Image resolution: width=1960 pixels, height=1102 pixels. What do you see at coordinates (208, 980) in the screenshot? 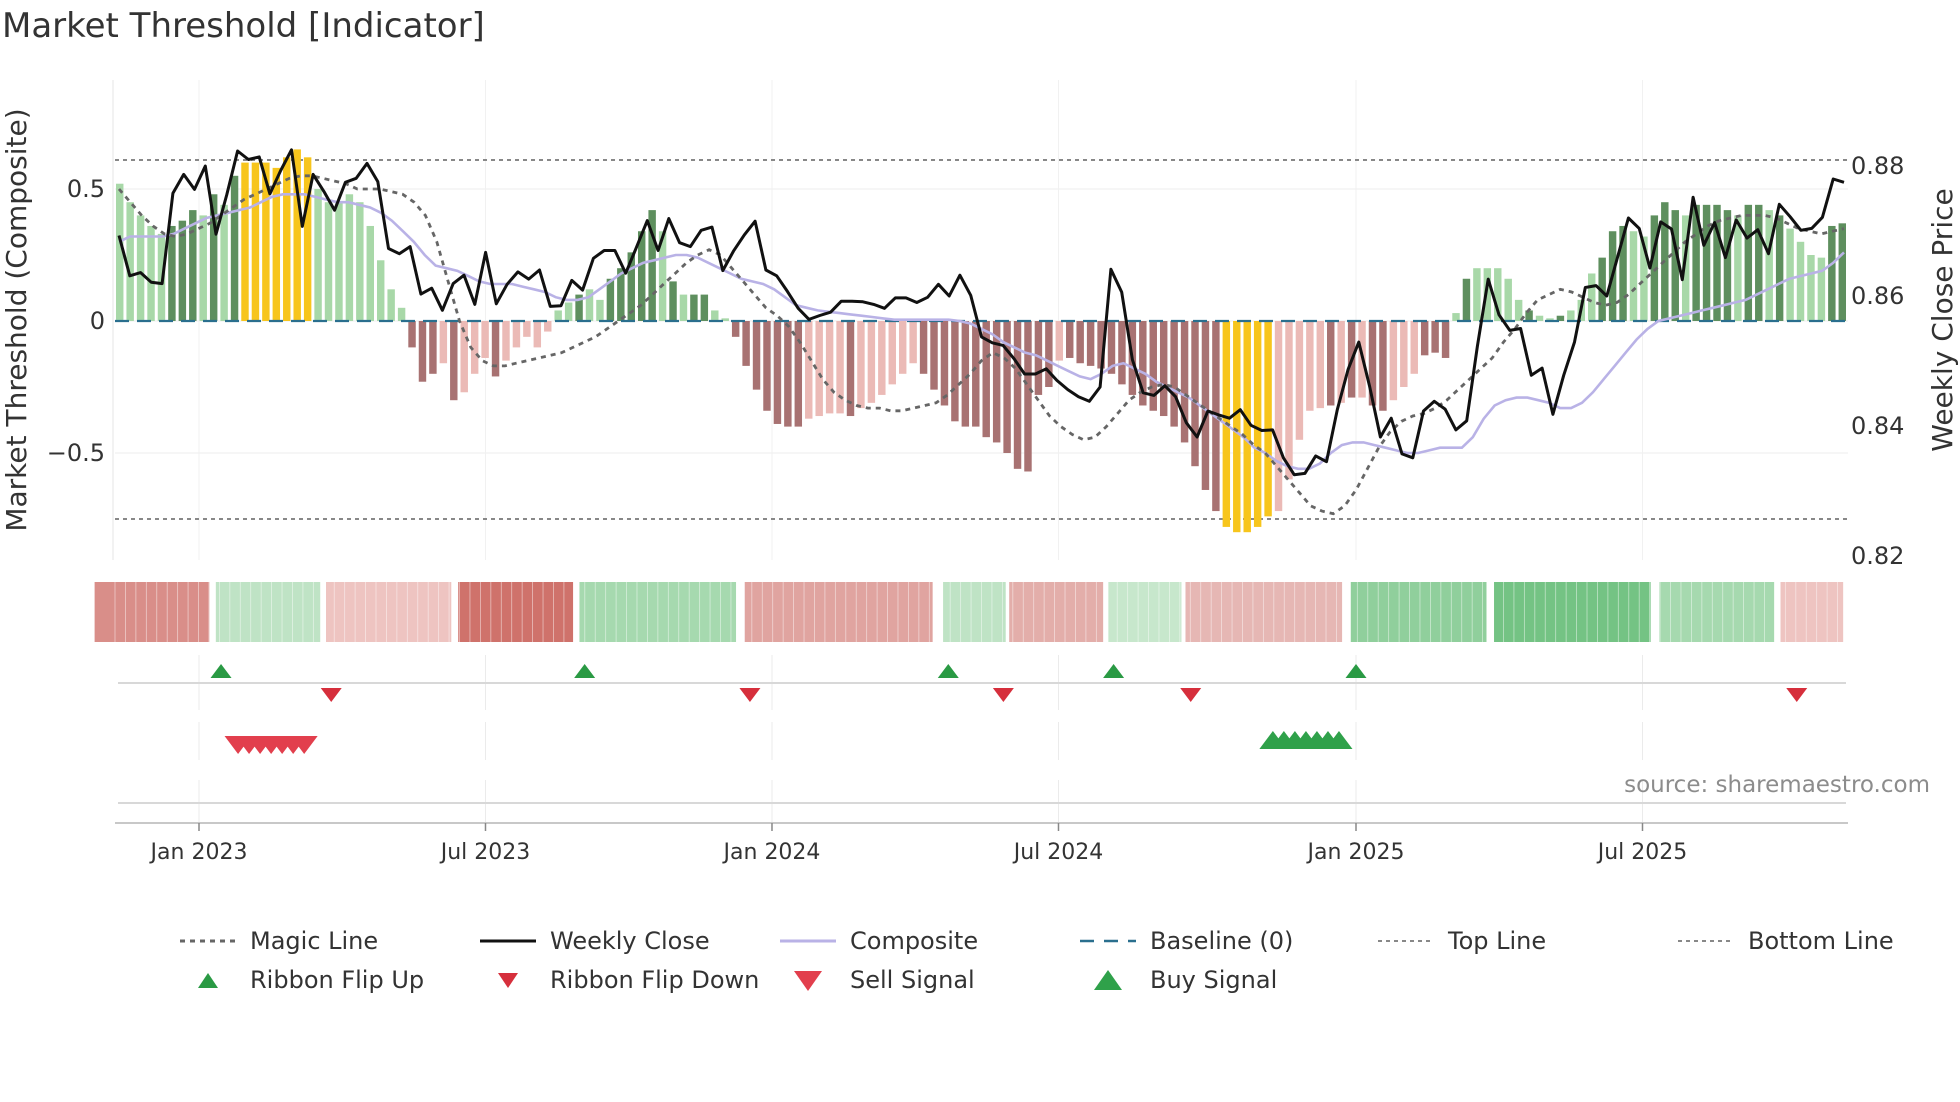
I see `legend-swatch-flip-up` at bounding box center [208, 980].